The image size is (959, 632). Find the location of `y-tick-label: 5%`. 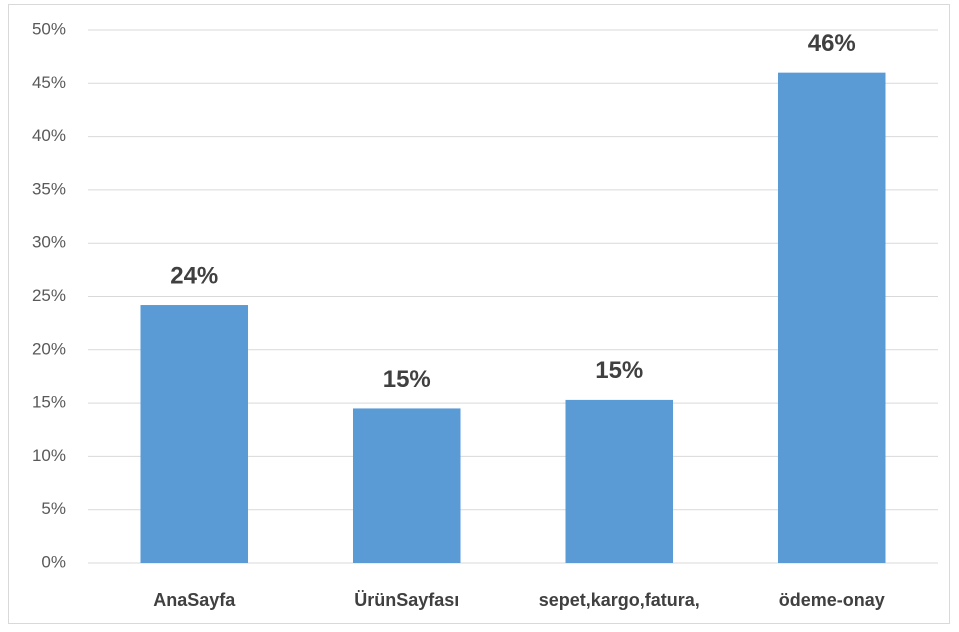

y-tick-label: 5% is located at coordinates (53, 508).